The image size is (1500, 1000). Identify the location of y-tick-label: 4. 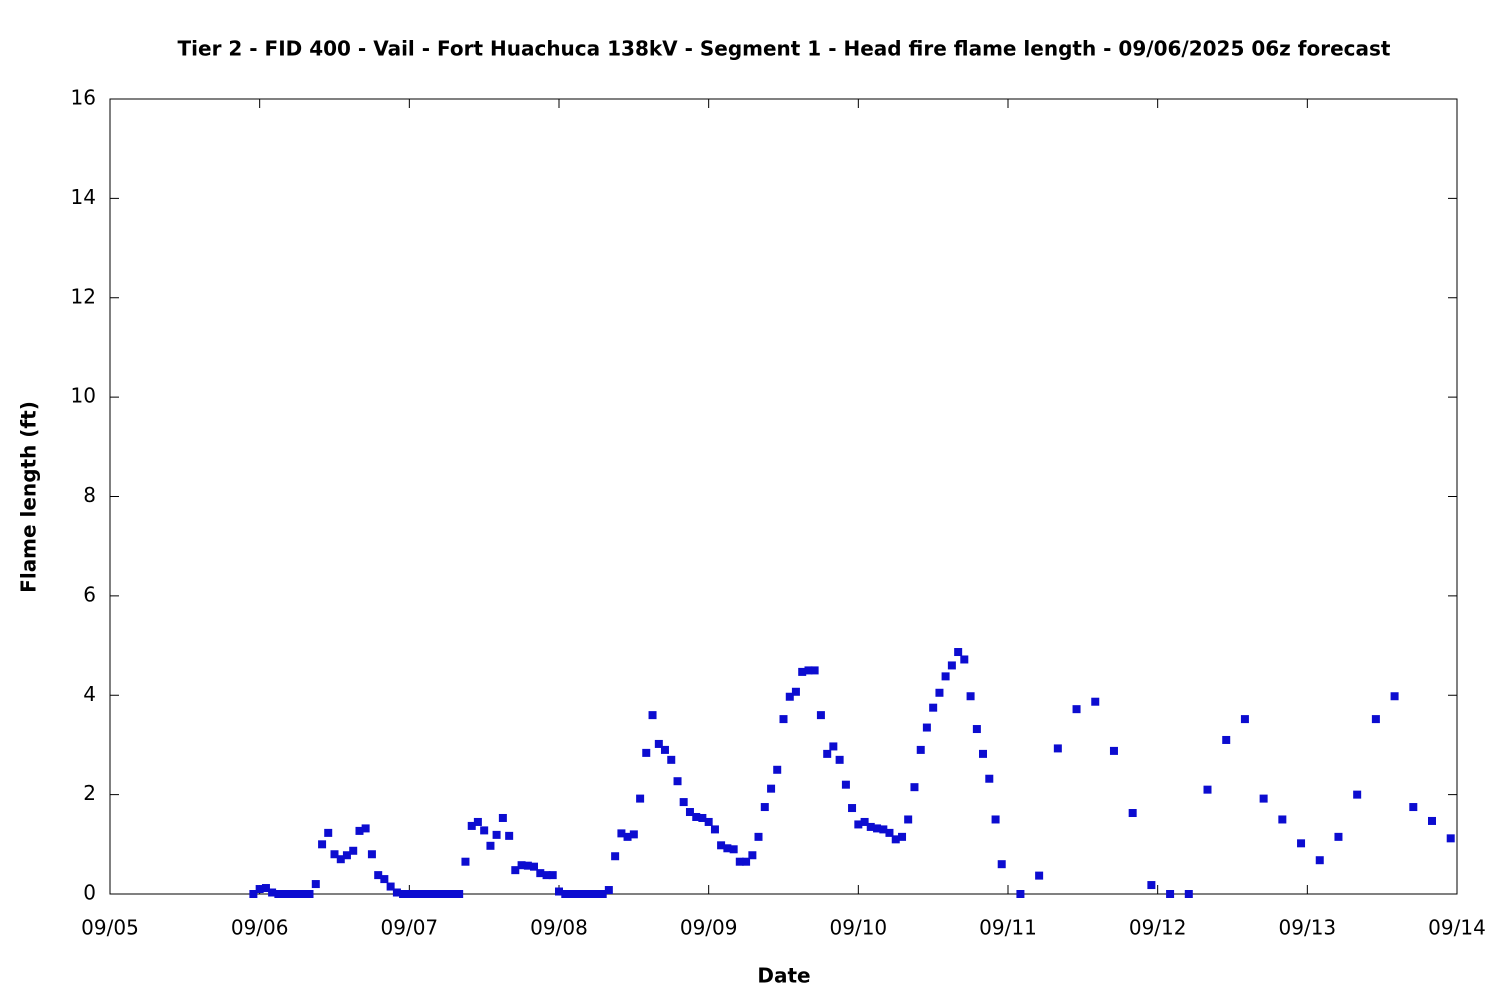
(89, 694).